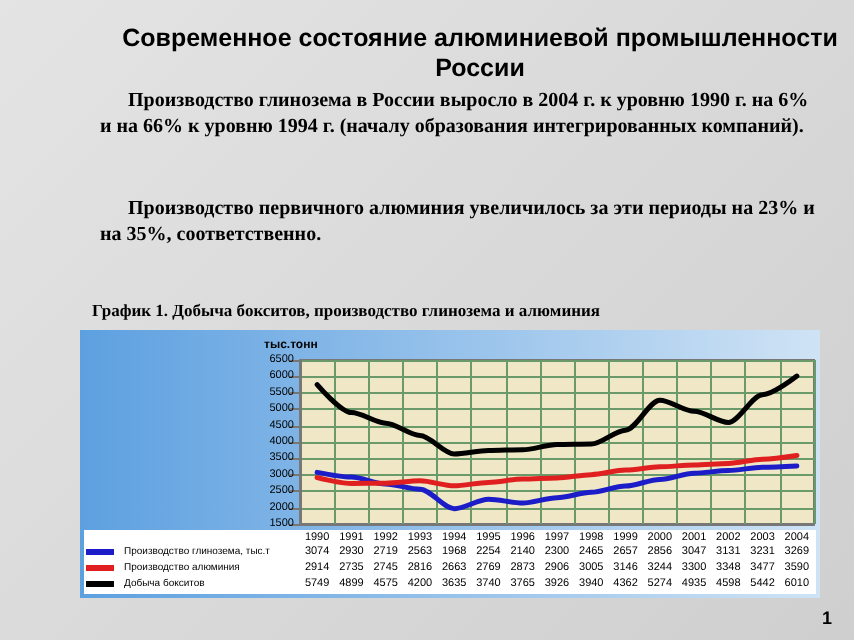 This screenshot has width=854, height=640. What do you see at coordinates (346, 310) in the screenshot?
I see `text: График 1. Добыча бокситов, производство глинозема и алюминия` at bounding box center [346, 310].